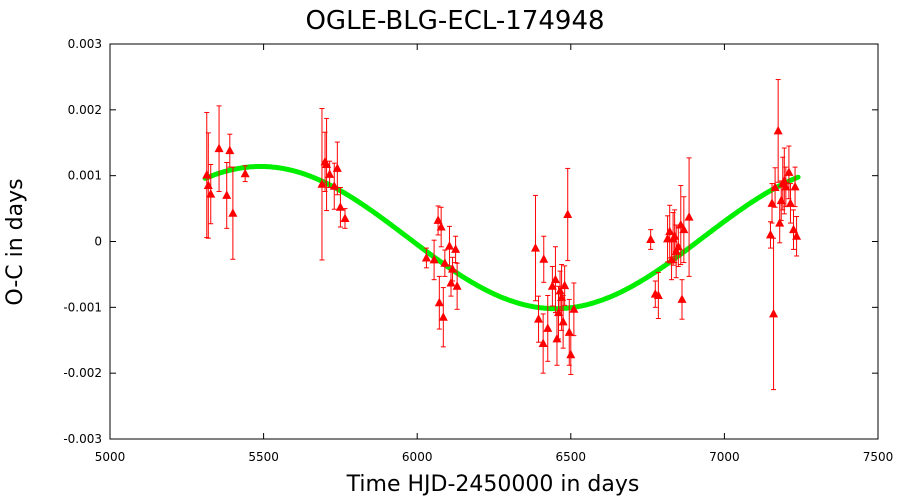  Describe the element at coordinates (571, 457) in the screenshot. I see `x-tick-label: 6500` at that location.